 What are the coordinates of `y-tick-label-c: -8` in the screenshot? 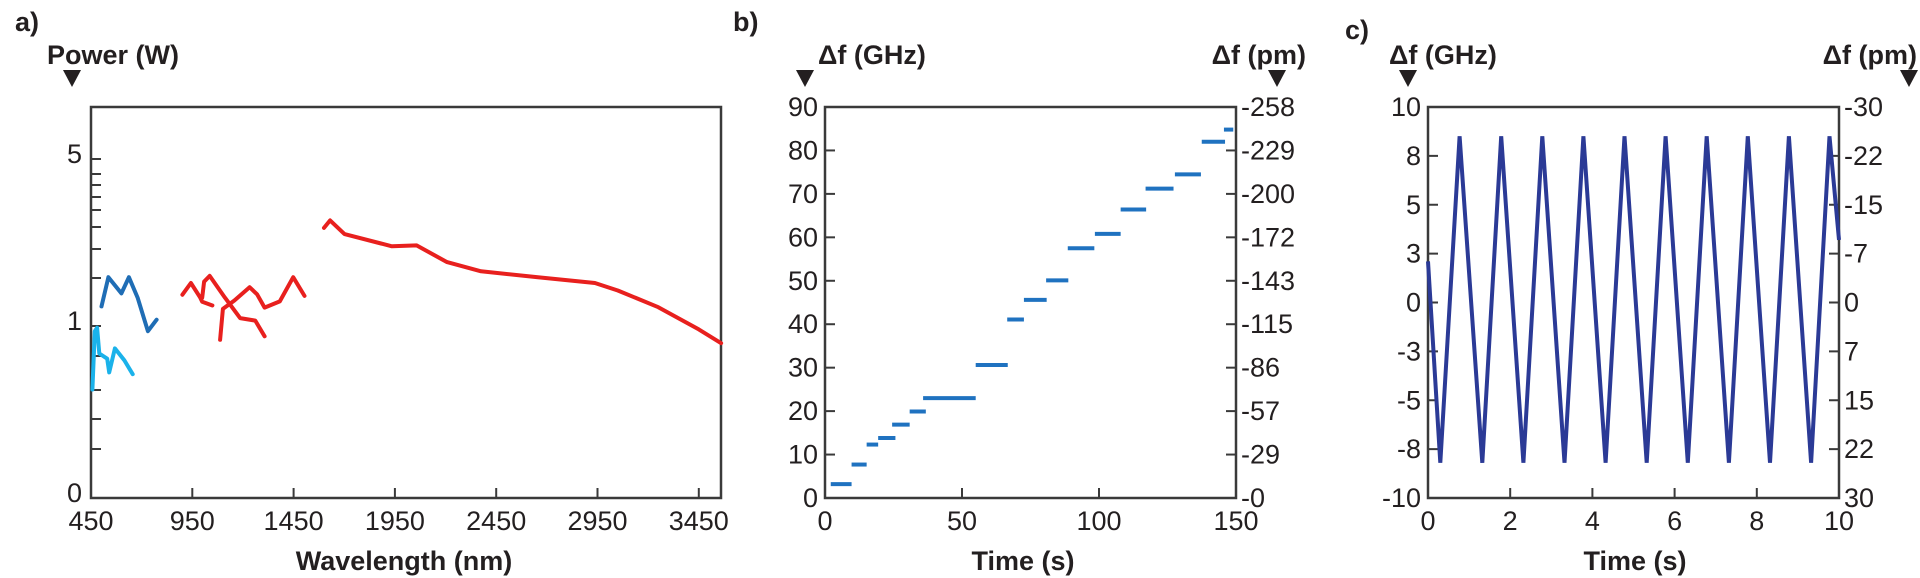 It's located at (1409, 449).